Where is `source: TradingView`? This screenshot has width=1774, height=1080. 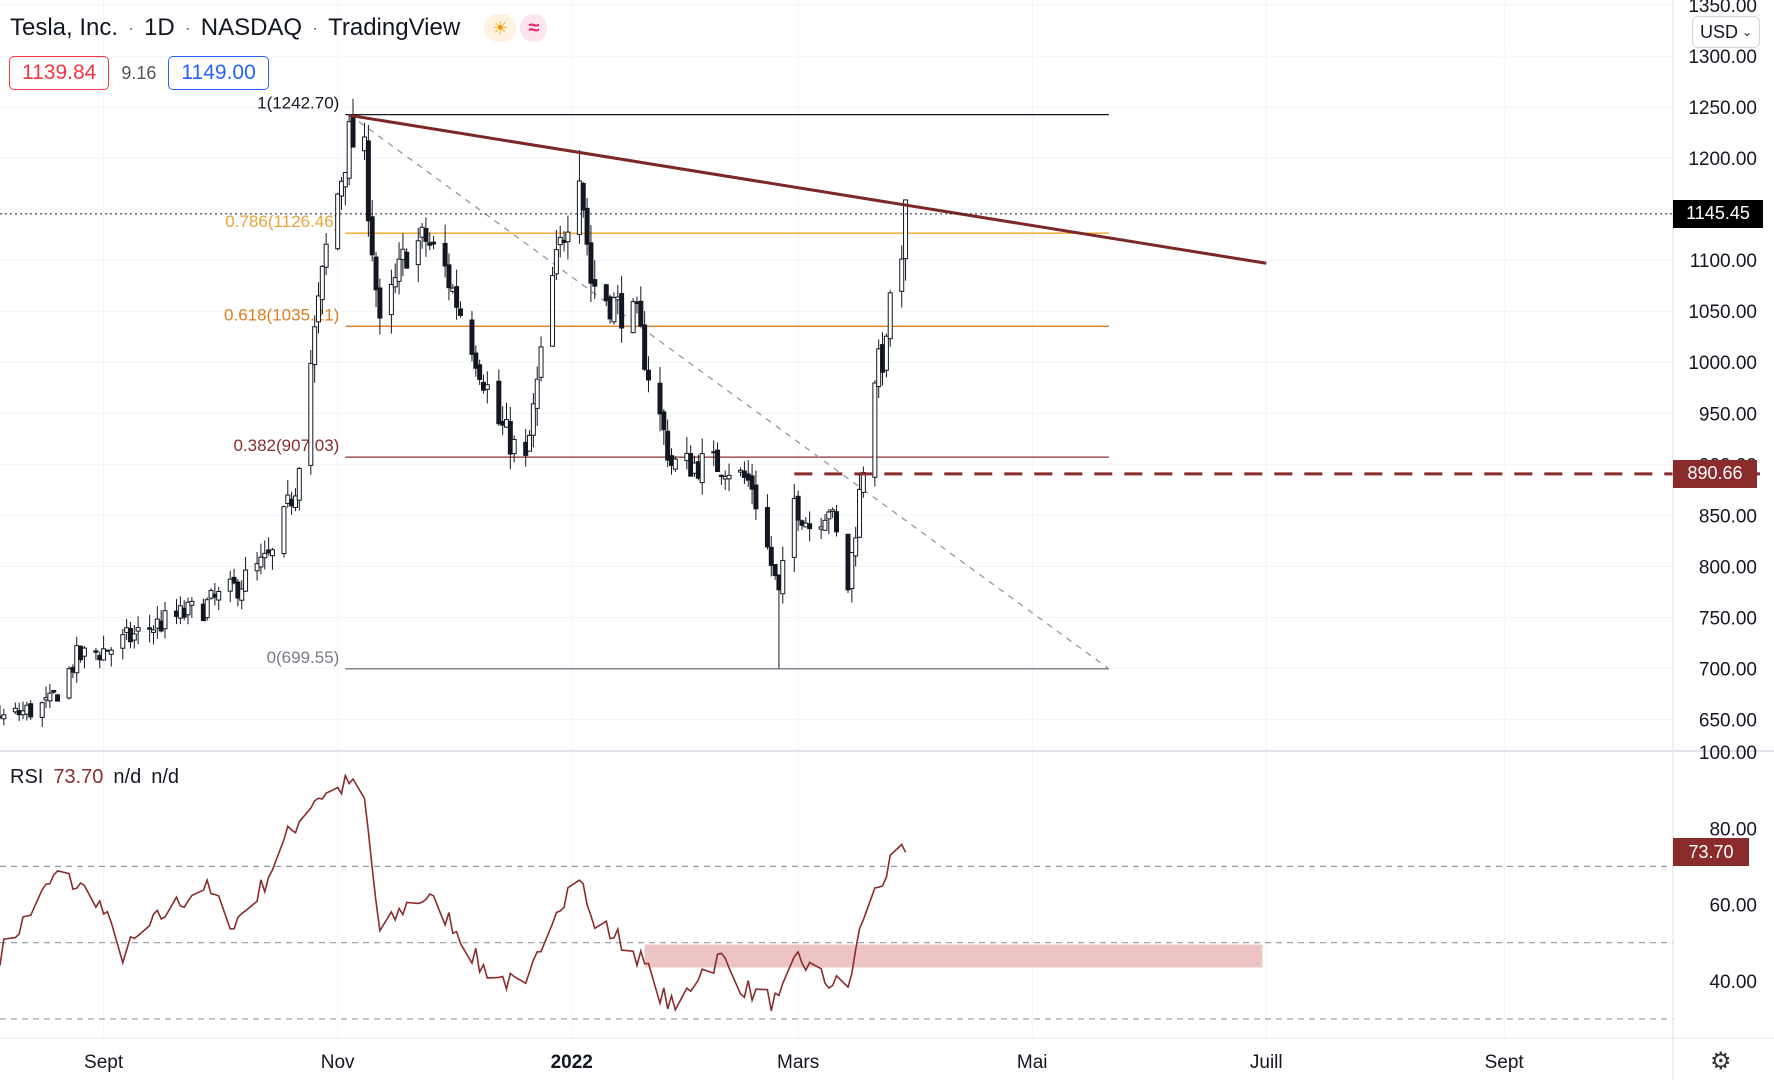 source: TradingView is located at coordinates (394, 27).